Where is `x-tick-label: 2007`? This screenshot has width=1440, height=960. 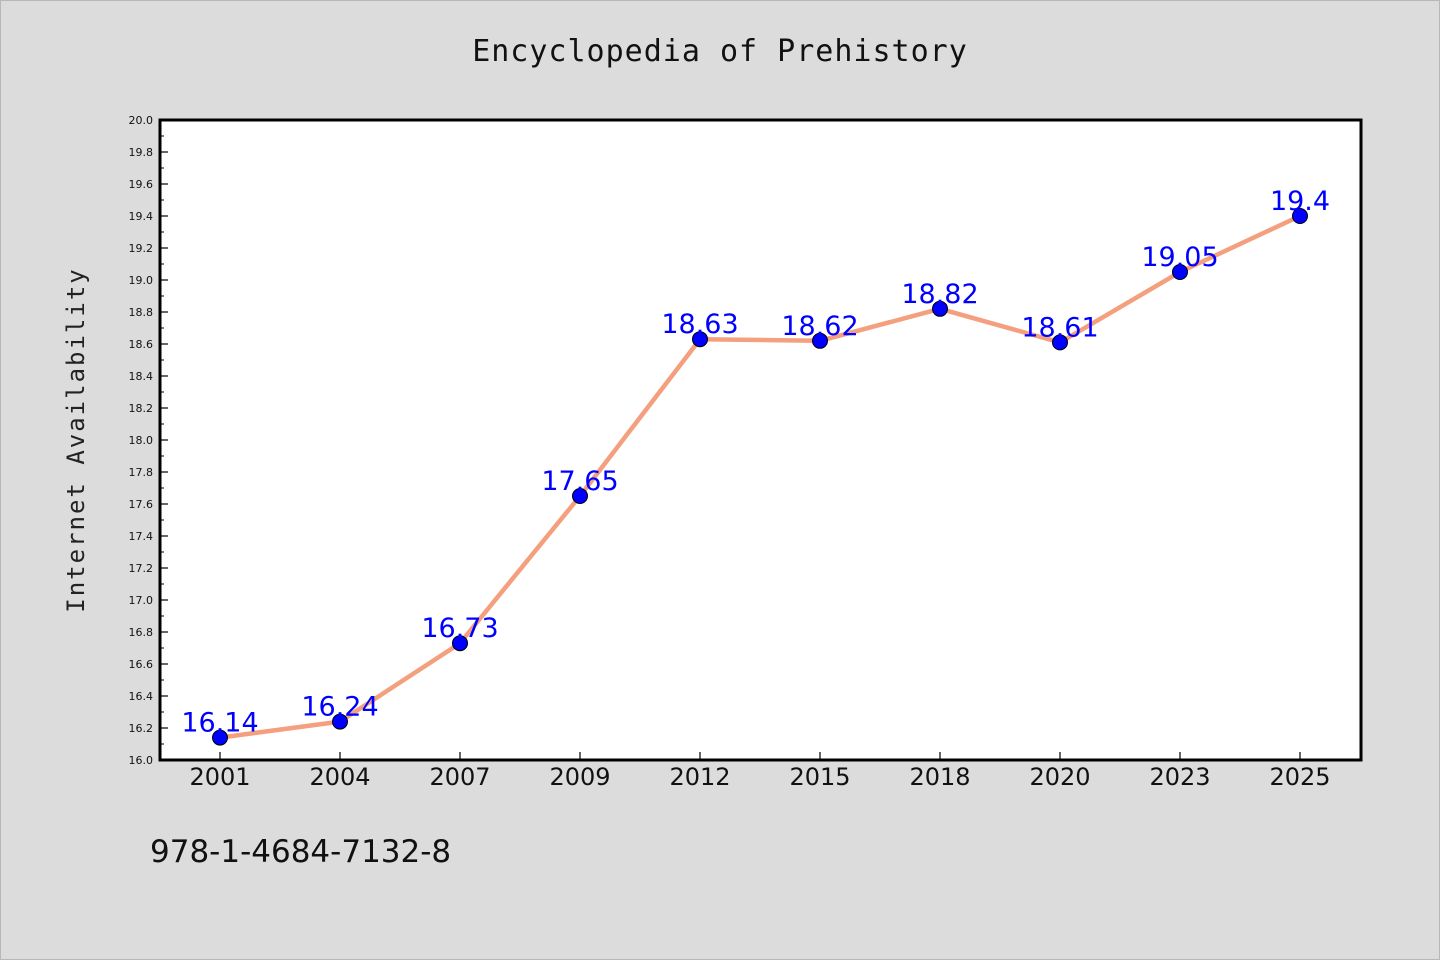
x-tick-label: 2007 is located at coordinates (459, 777).